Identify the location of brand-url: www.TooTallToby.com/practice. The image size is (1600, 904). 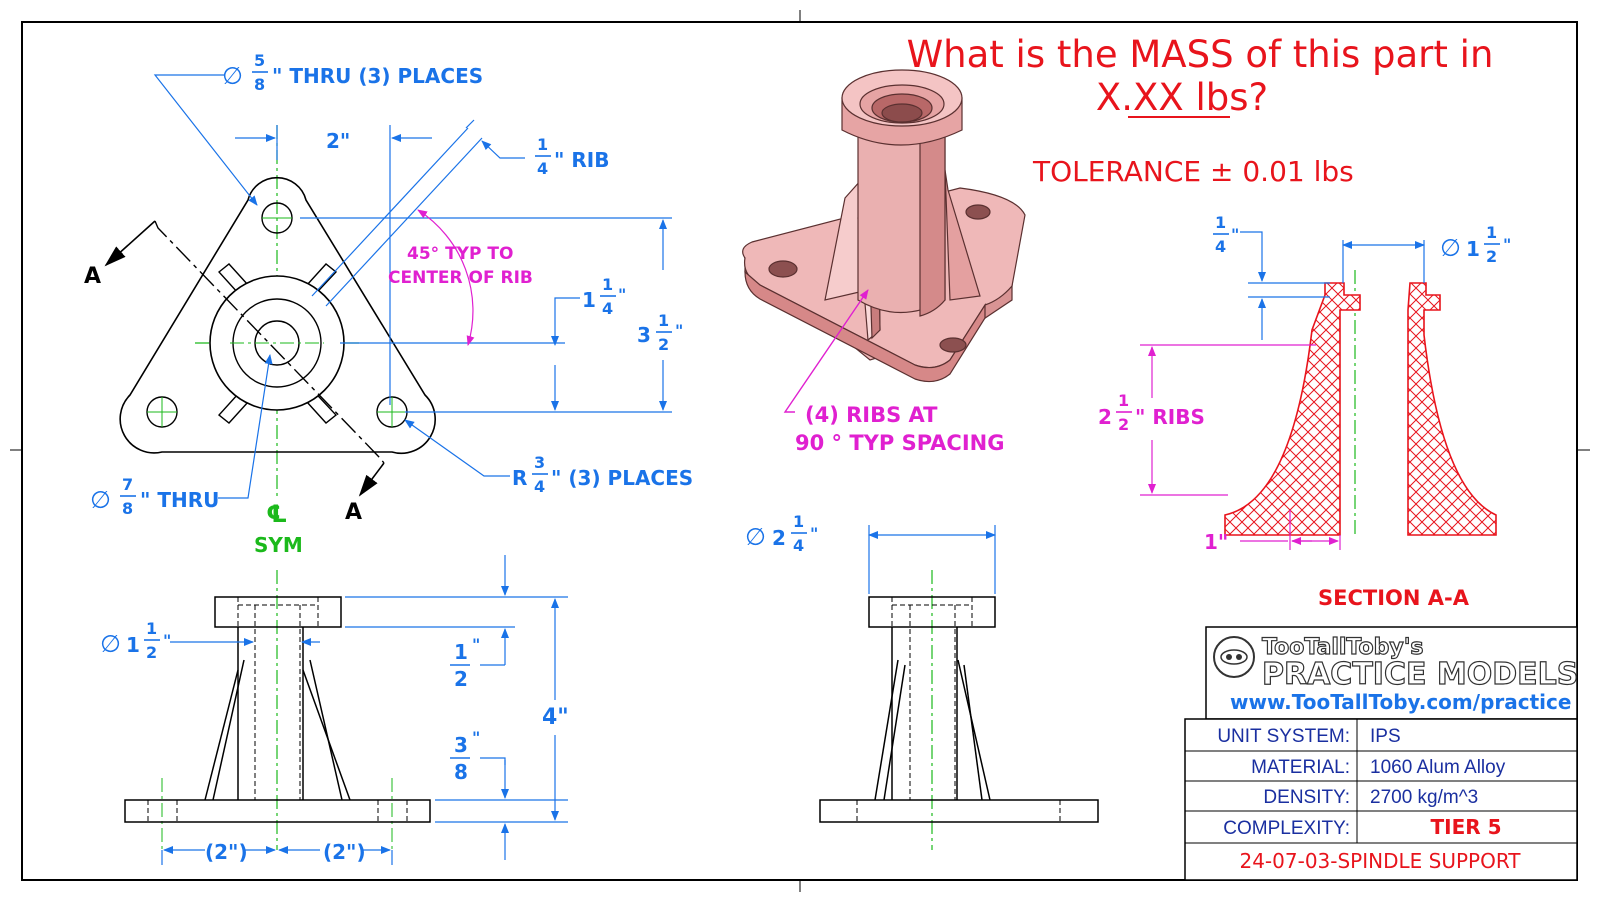
(1400, 702).